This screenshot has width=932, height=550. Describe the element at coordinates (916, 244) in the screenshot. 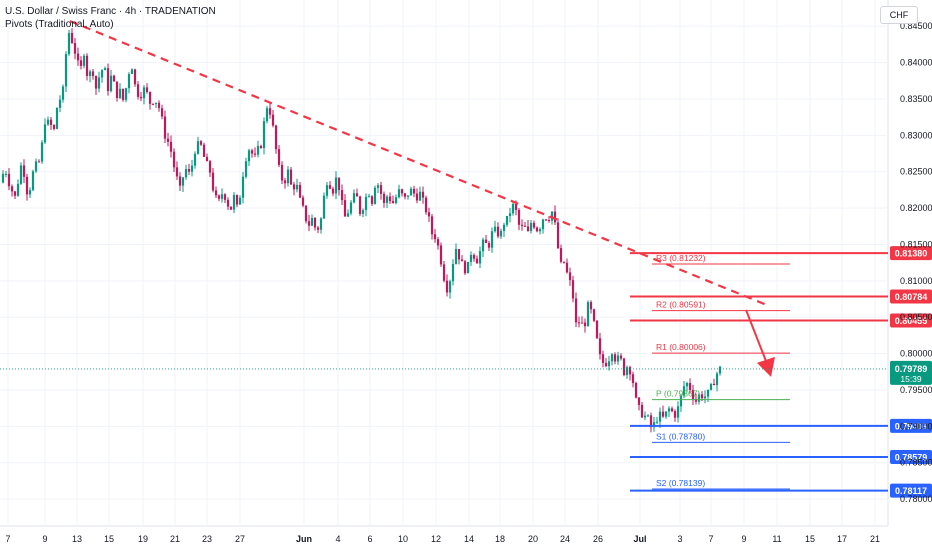

I see `price-tick-label: 0.81500` at that location.